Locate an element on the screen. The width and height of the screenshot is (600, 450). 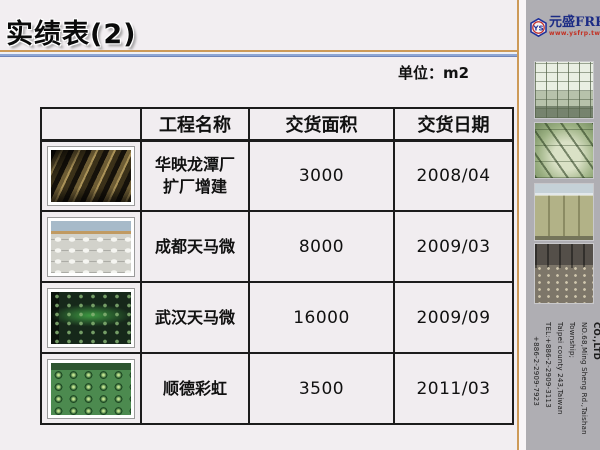
table-header-row: 工程名称 交货面积 交货日期 is located at coordinates (277, 124).